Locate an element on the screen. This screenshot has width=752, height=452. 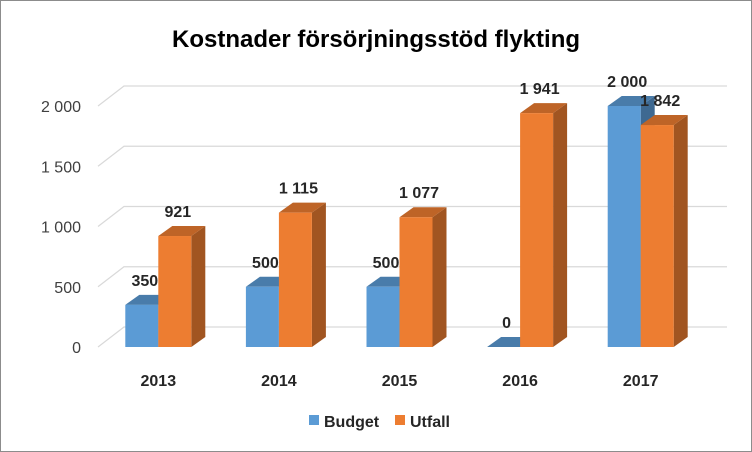
data-label-utfall: 1 941 is located at coordinates (540, 89).